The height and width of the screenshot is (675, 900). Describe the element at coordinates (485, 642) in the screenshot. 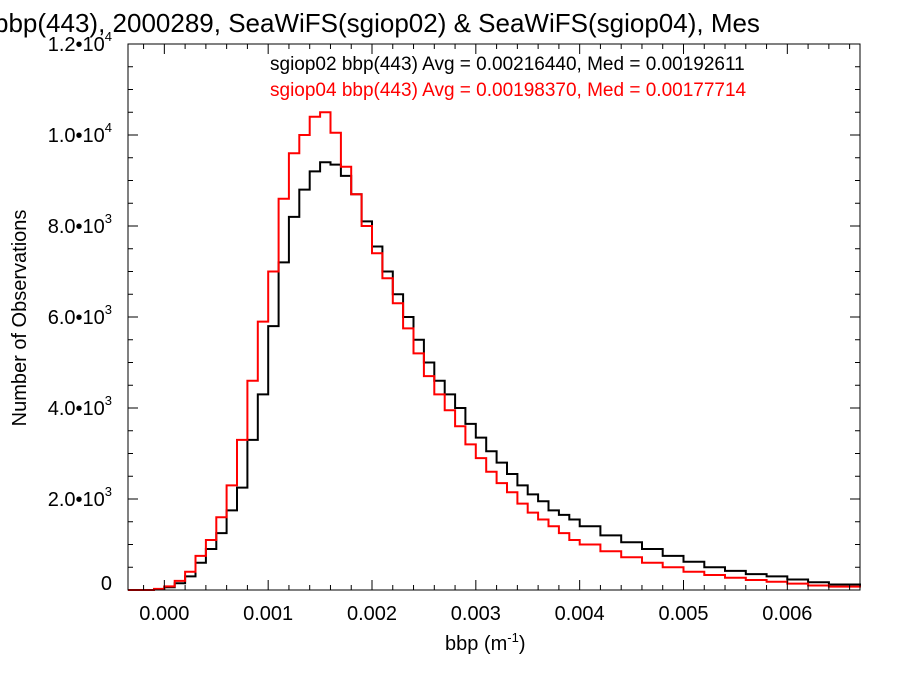

I see `x-axis-label: bbp (m-1)` at that location.